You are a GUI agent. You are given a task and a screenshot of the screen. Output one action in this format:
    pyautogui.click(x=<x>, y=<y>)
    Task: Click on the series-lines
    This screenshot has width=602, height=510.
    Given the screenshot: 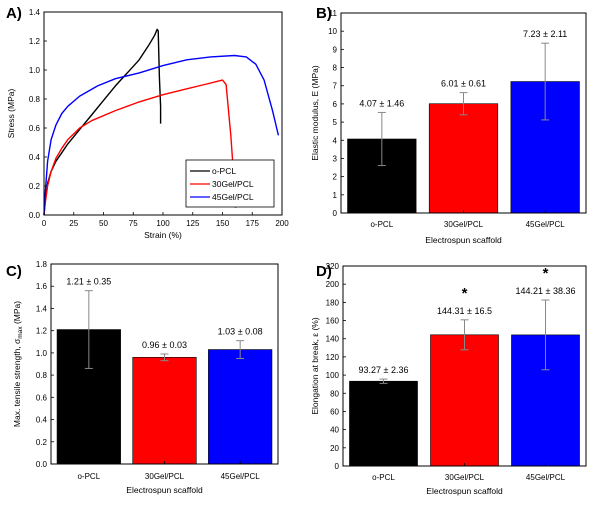 What is the action you would take?
    pyautogui.click(x=161, y=122)
    